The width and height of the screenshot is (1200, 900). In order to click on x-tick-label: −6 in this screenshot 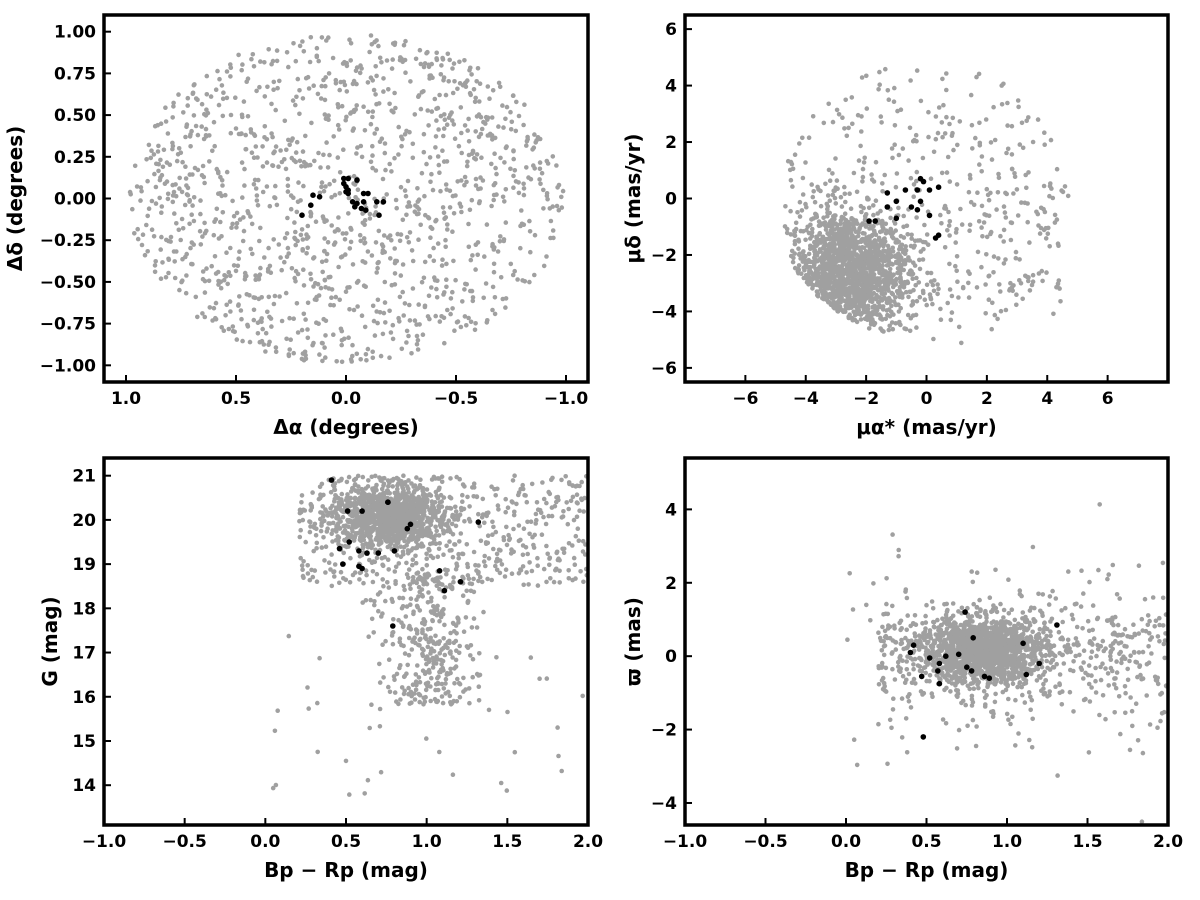, I will do `click(745, 399)`.